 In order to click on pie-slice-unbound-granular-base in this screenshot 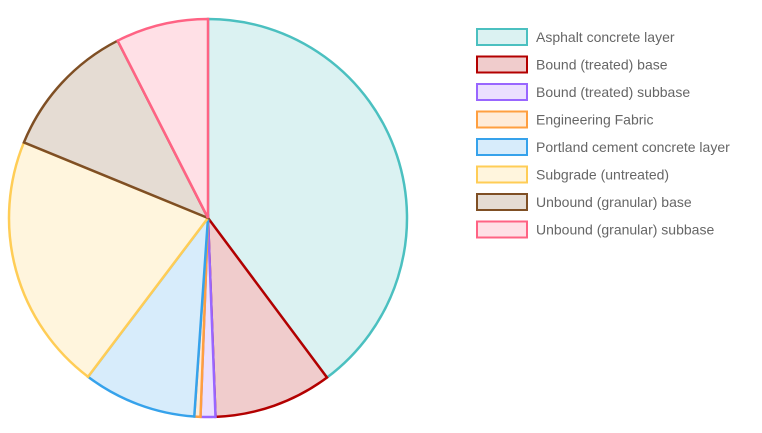, I will do `click(116, 130)`.